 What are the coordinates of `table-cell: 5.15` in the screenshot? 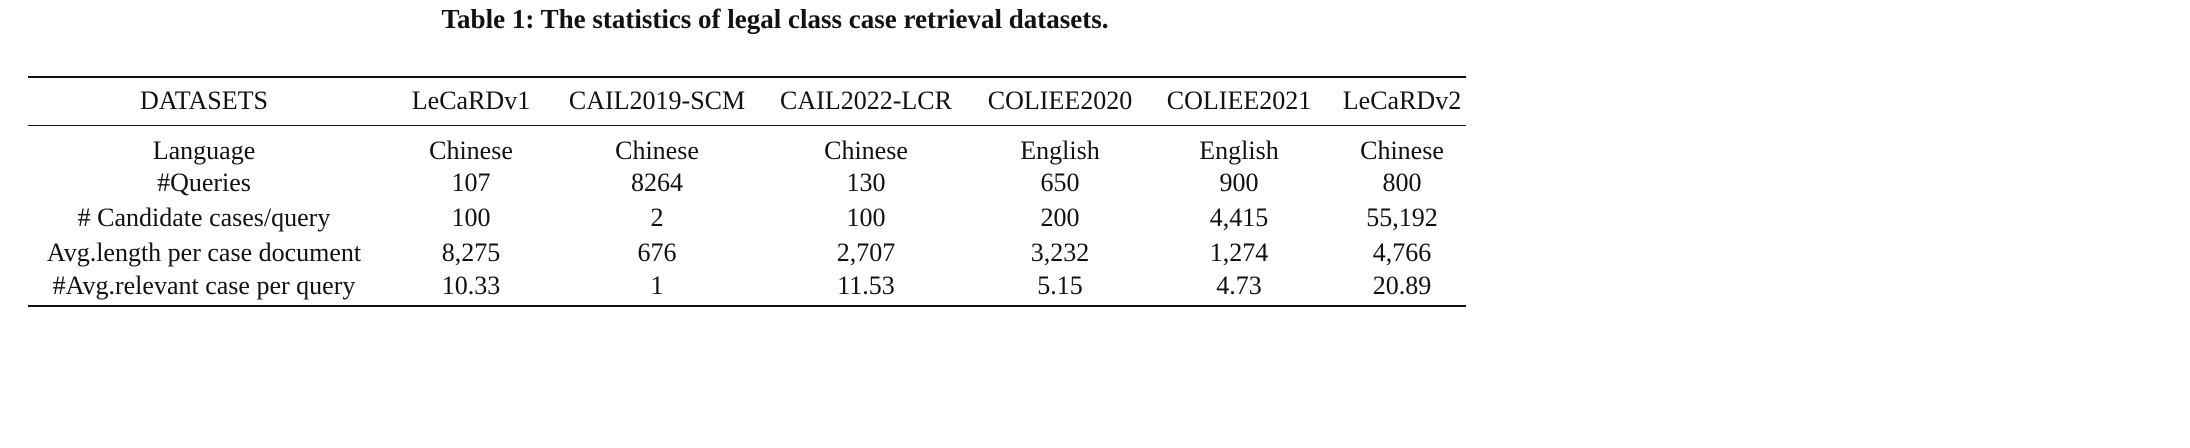 It's located at (1060, 285).